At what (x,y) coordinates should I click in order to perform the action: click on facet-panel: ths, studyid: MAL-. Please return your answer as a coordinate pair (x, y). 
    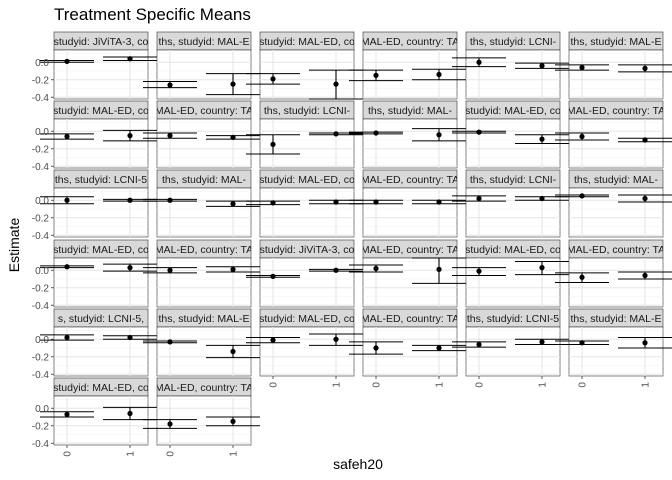
    Looking at the image, I should click on (613, 203).